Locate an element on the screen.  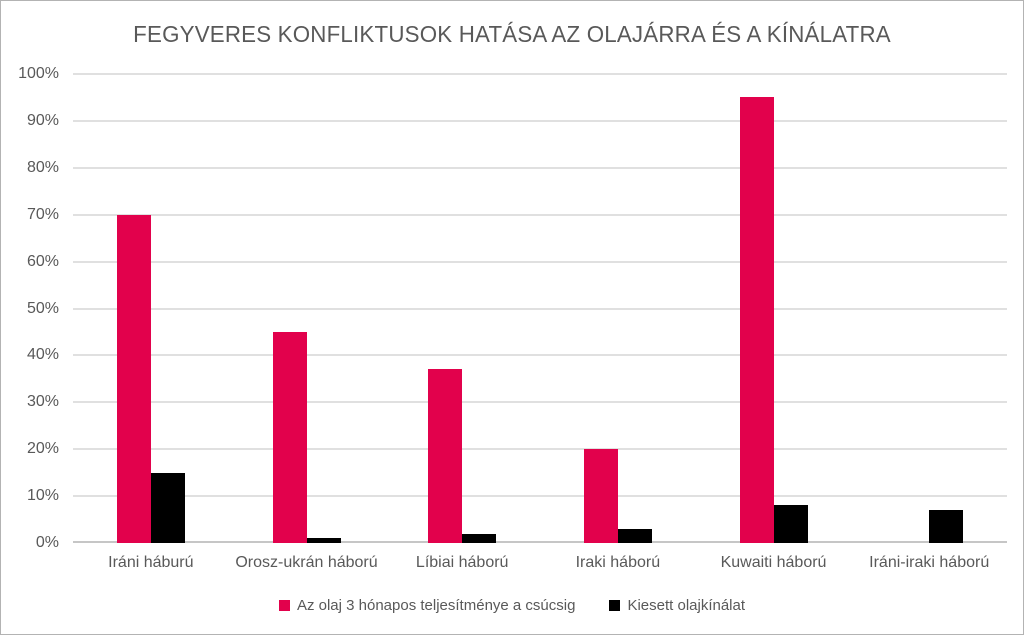
y-axis-tick-label: 0% is located at coordinates (47, 542).